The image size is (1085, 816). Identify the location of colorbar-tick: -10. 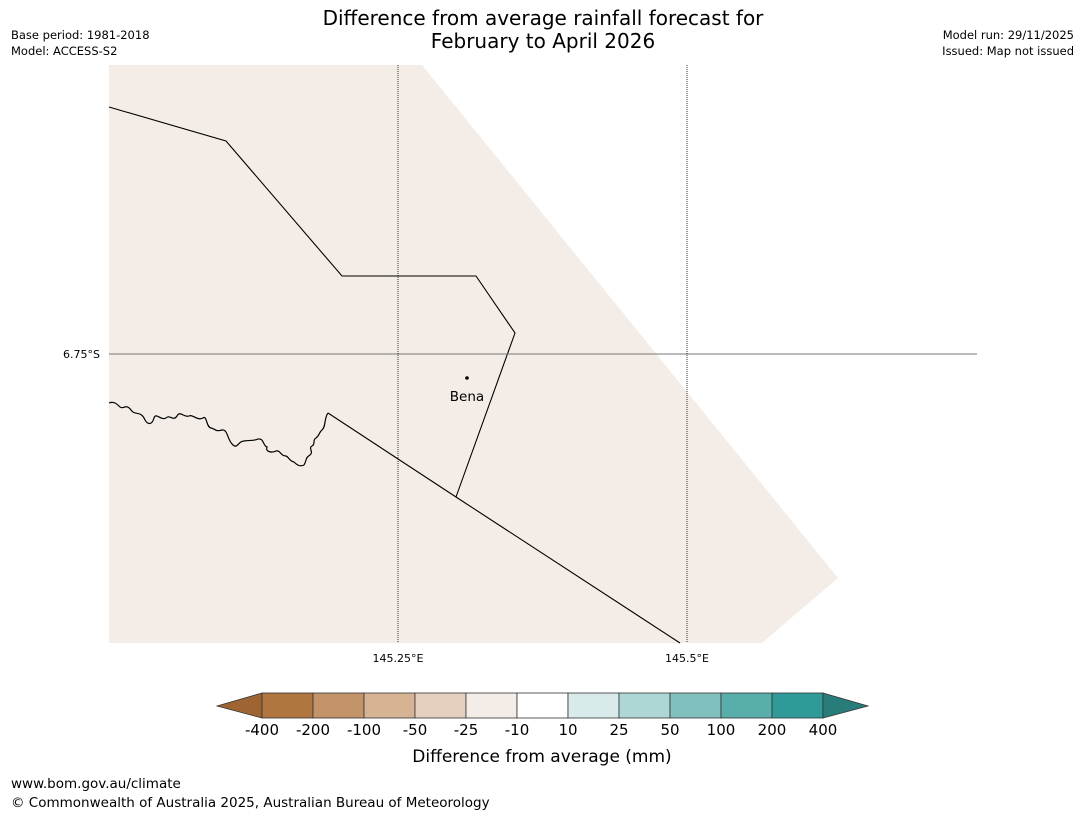
(517, 730).